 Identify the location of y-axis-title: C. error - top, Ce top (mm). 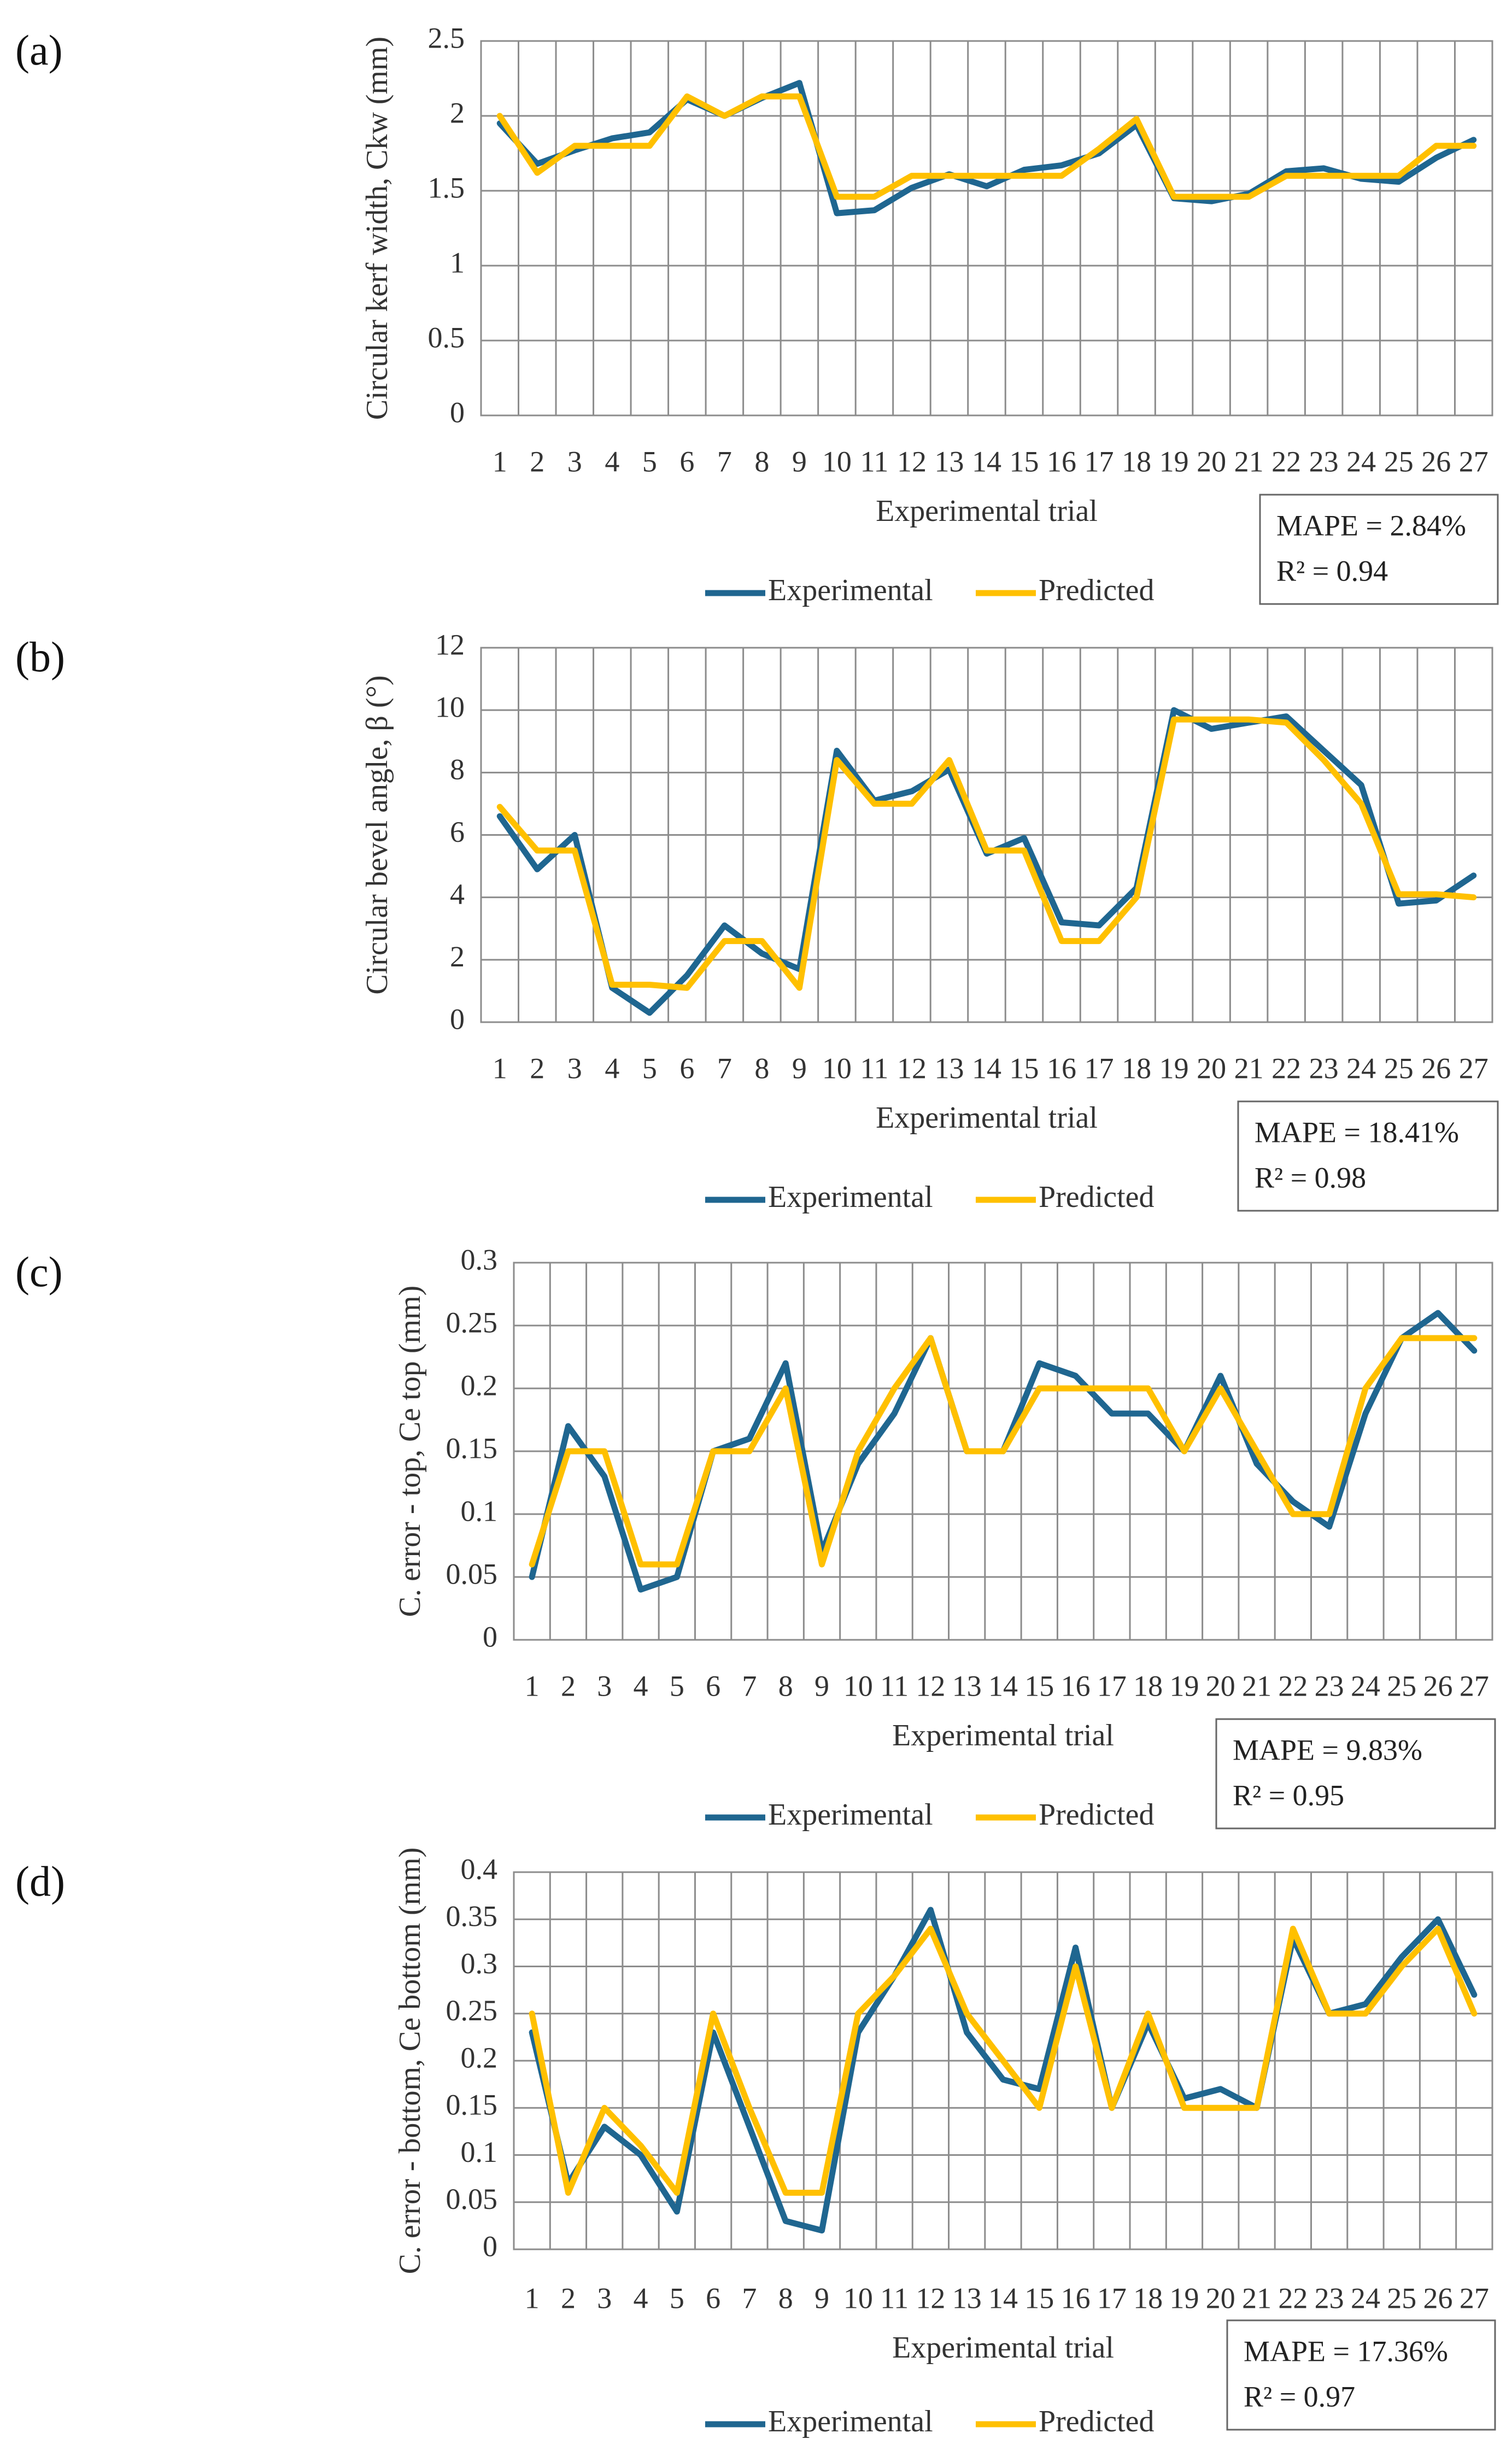
(410, 1452).